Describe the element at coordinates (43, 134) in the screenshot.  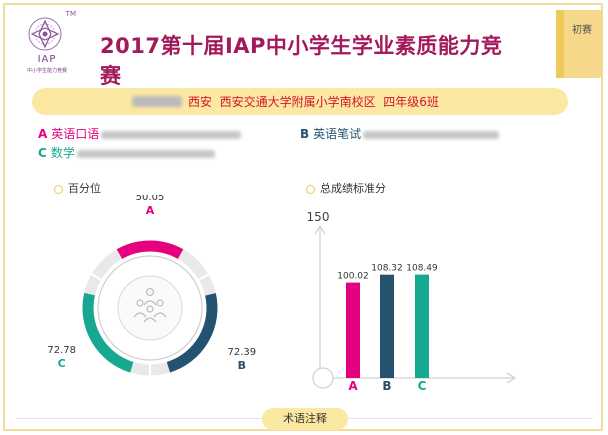
I see `subject-a-letter: A` at that location.